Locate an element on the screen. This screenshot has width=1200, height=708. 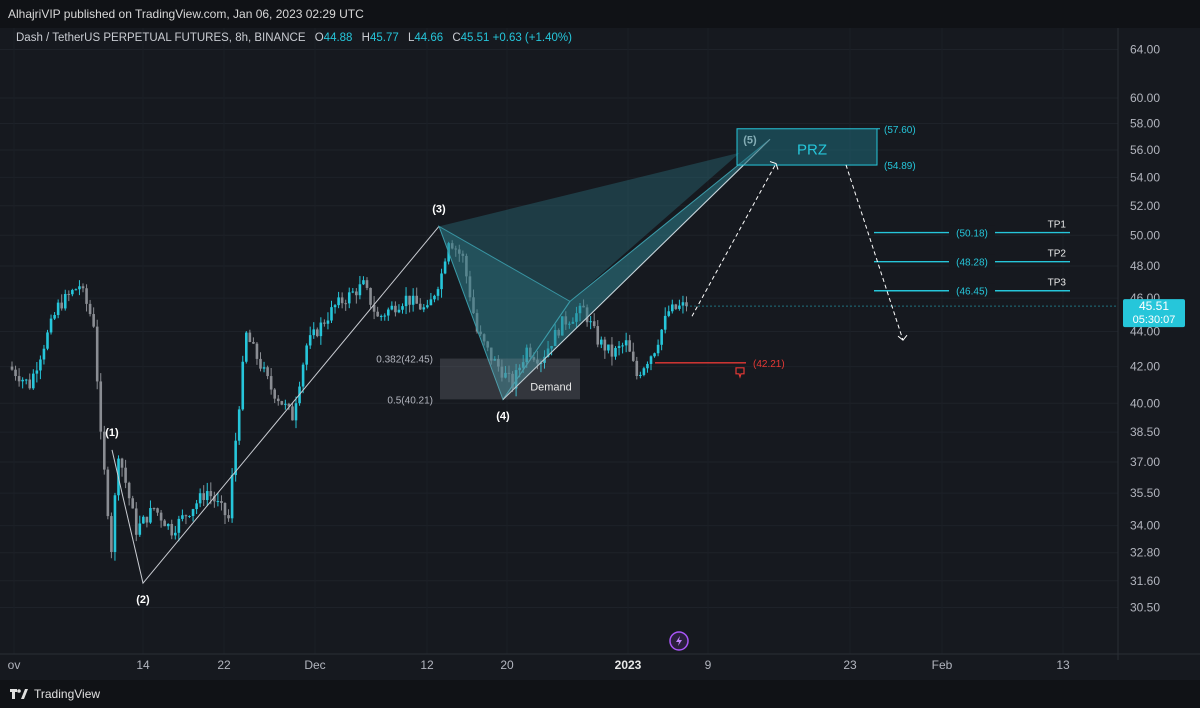
close-label: C is located at coordinates (456, 38).